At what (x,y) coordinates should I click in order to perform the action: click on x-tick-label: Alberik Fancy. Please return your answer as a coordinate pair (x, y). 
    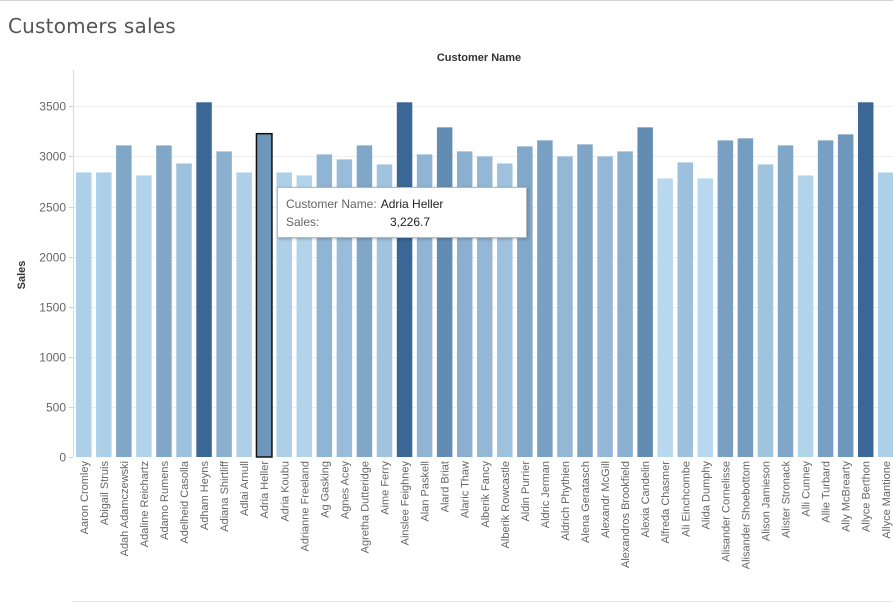
    Looking at the image, I should click on (486, 494).